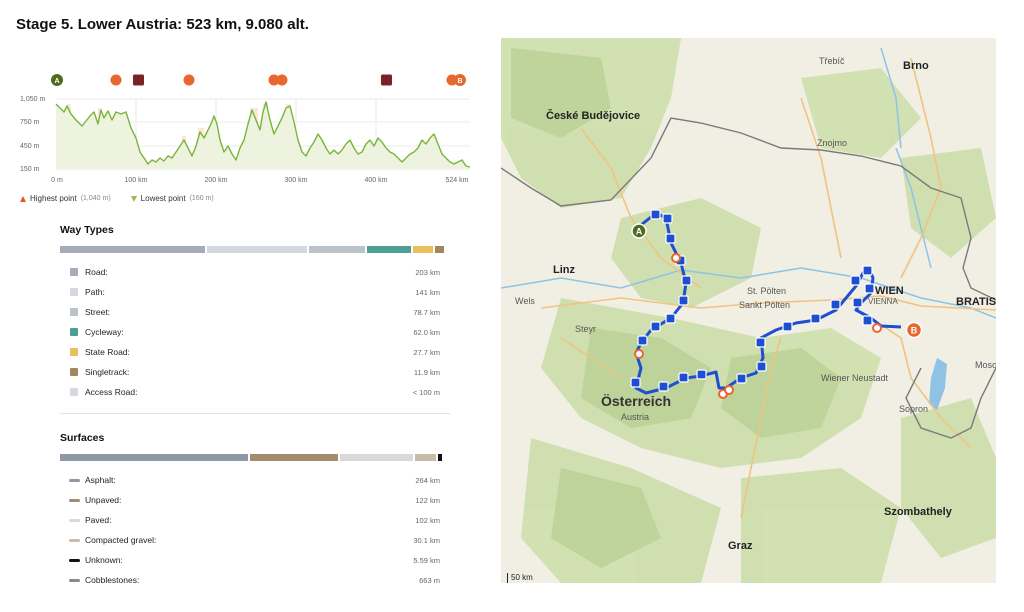  Describe the element at coordinates (104, 560) in the screenshot. I see `surface-label: Unknown:` at that location.